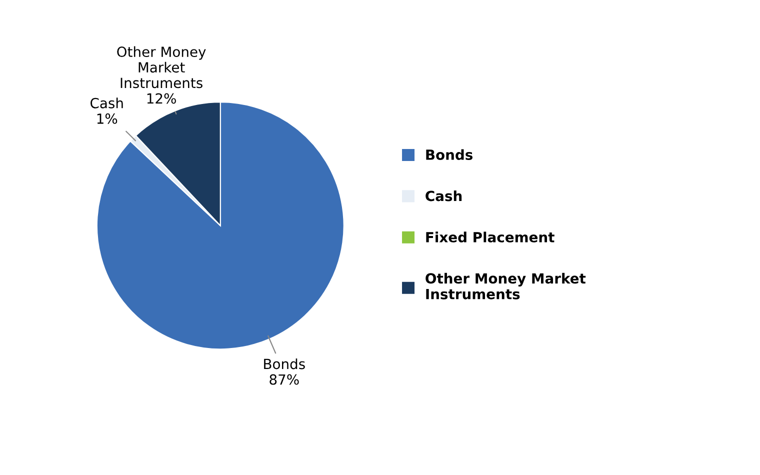 The height and width of the screenshot is (475, 760). I want to click on legend-label: Cash, so click(444, 196).